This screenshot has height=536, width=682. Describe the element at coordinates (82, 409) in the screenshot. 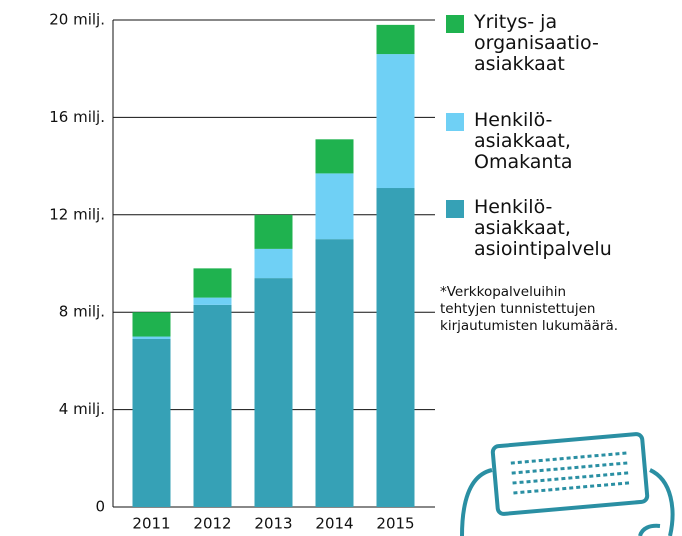

I see `y-tick-label: 4 milj.` at that location.